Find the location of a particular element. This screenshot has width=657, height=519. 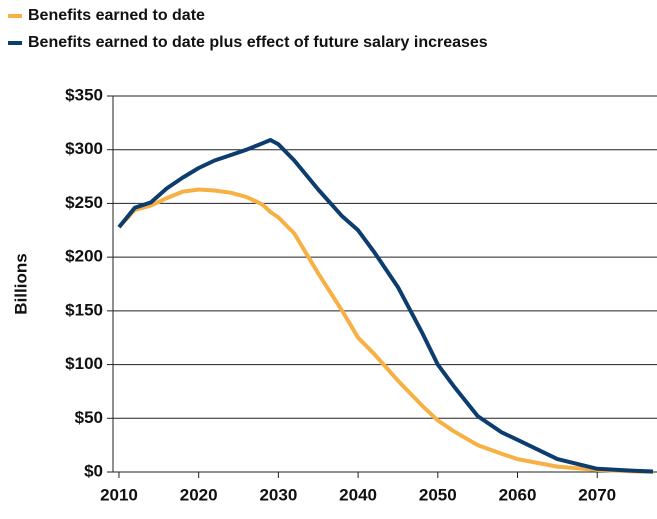

y-tick-label: $200 is located at coordinates (84, 256).